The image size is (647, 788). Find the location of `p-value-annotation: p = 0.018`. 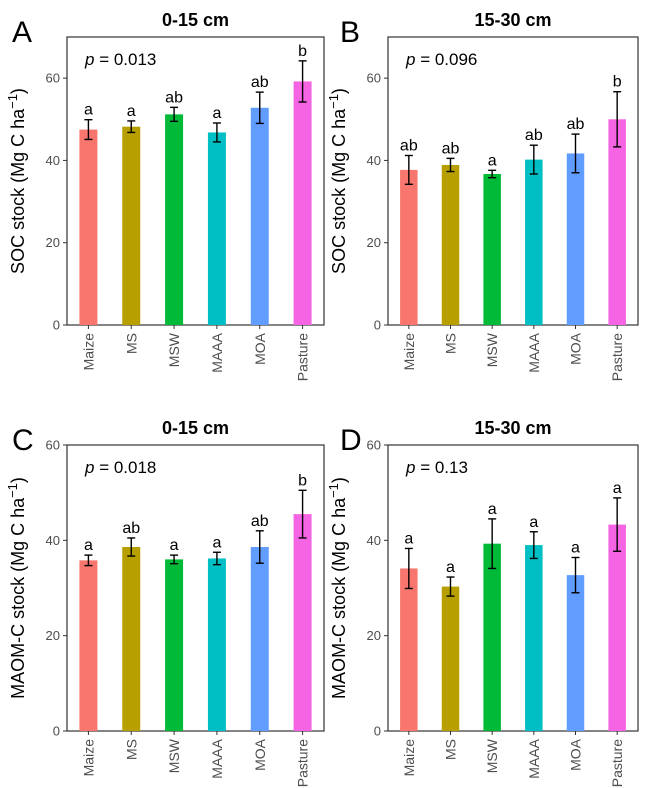

p-value-annotation: p = 0.018 is located at coordinates (120, 467).